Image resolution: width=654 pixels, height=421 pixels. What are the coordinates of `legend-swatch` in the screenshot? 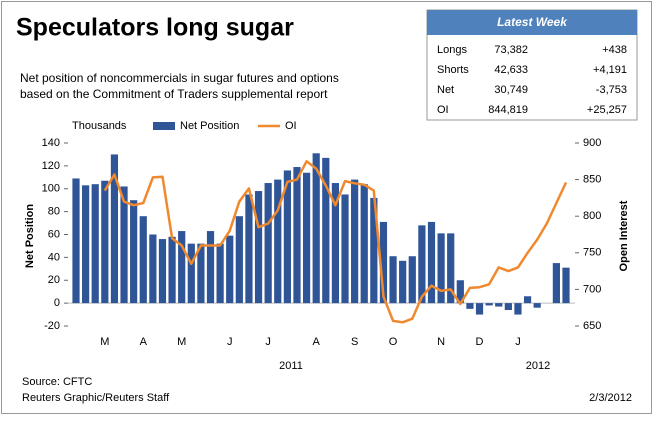 It's located at (164, 126).